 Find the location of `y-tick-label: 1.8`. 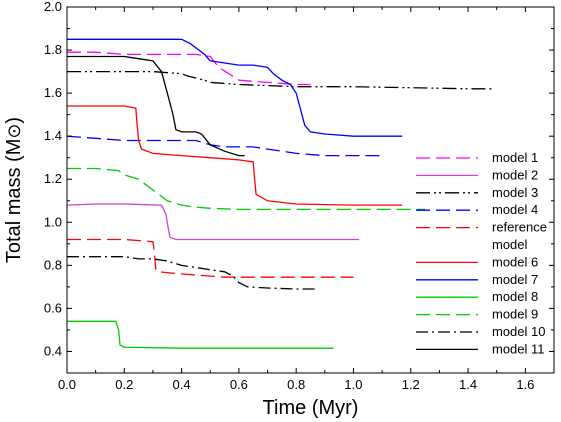

y-tick-label: 1.8 is located at coordinates (53, 49).